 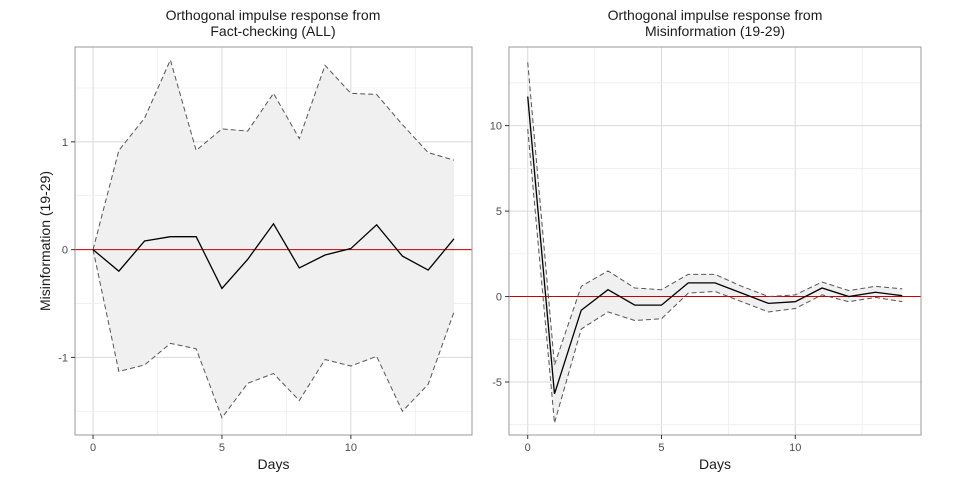 I want to click on chart-title-line: Misinformation (19-29), so click(x=715, y=31).